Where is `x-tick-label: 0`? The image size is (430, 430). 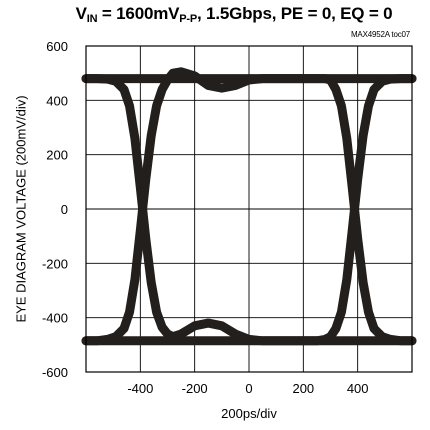
x-tick-label: 0 is located at coordinates (248, 388).